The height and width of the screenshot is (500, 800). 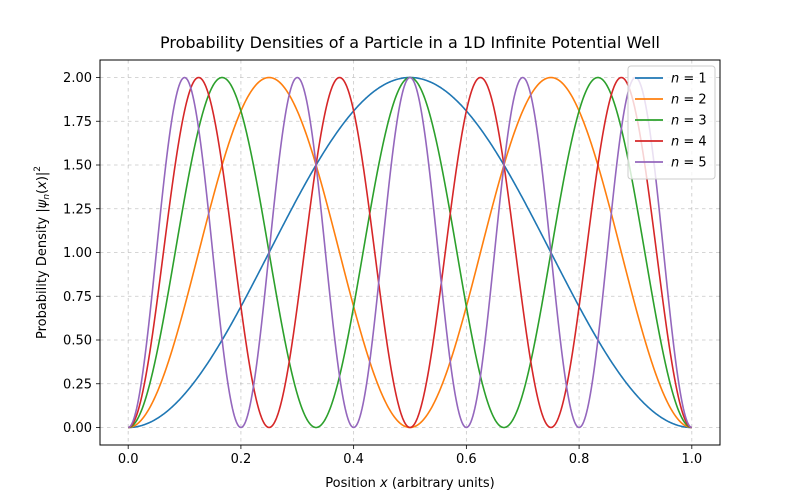 I want to click on y-tick-label: 1.75, so click(x=77, y=122).